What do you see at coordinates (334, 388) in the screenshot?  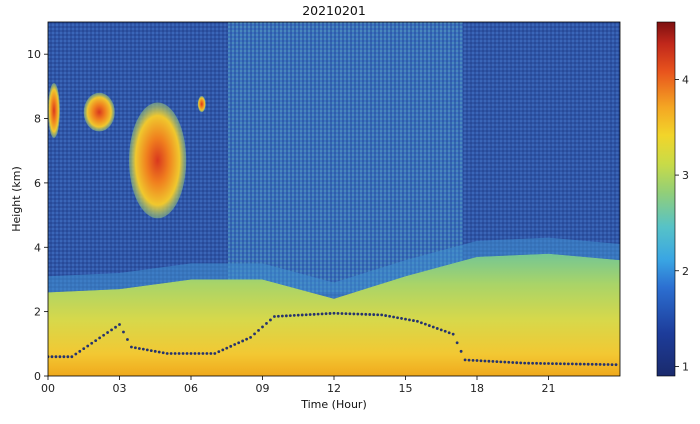 I see `x-tick-label: 12` at bounding box center [334, 388].